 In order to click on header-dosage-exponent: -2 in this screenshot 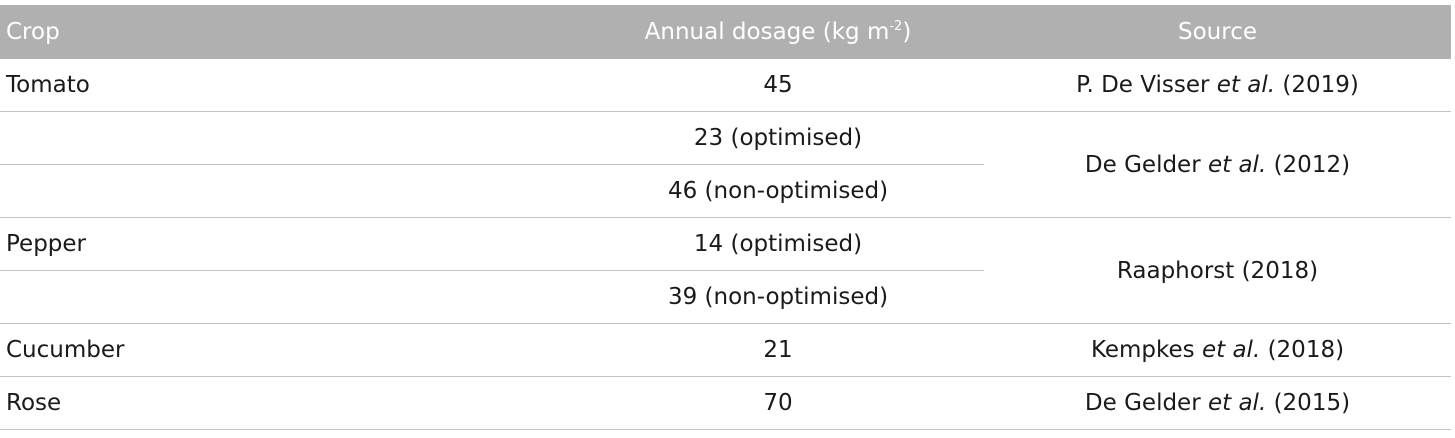, I will do `click(896, 26)`.